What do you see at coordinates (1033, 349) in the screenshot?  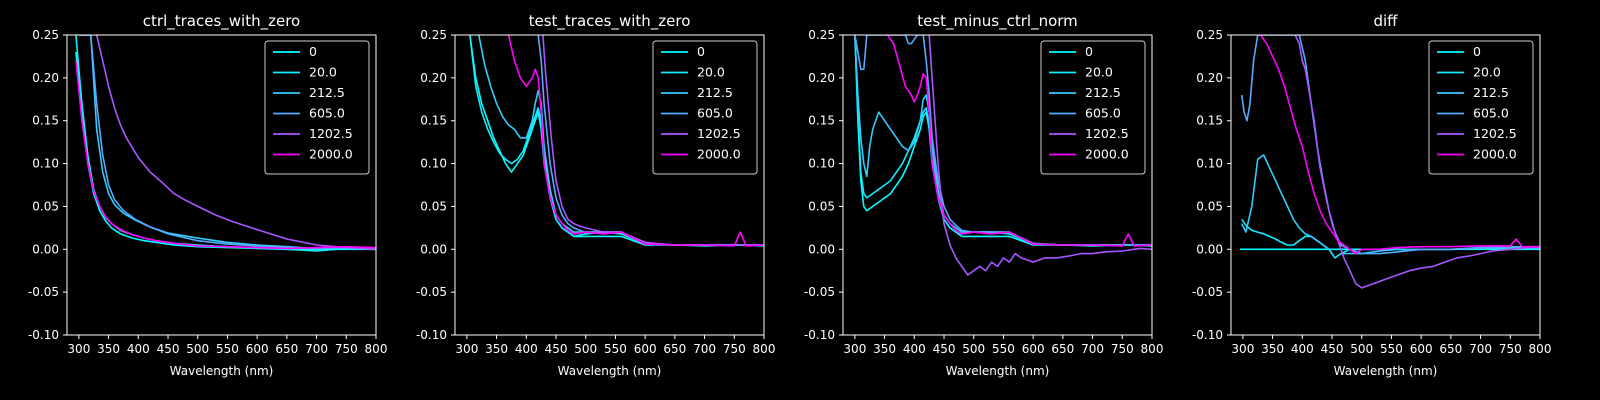 I see `x-tick-label: 600` at bounding box center [1033, 349].